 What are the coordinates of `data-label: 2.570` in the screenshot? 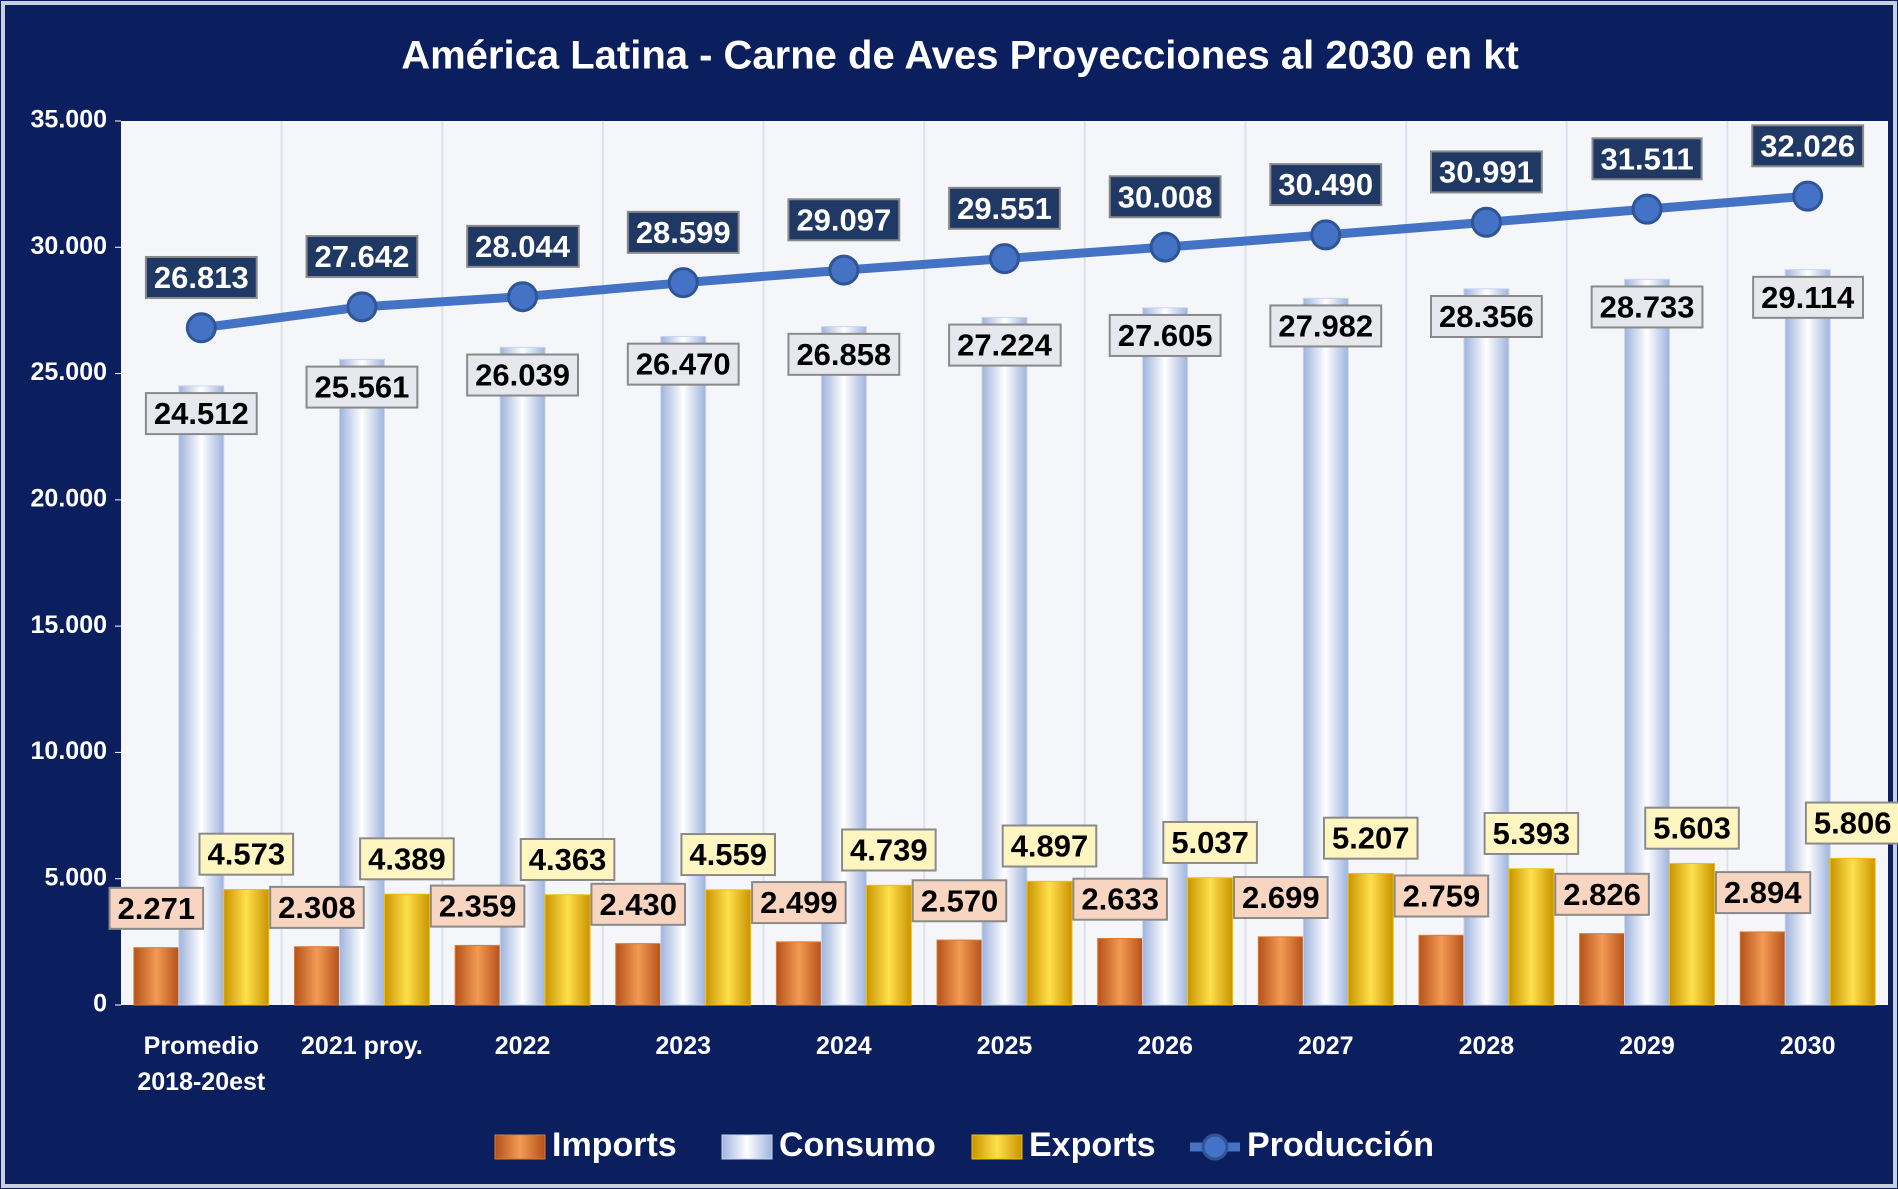 It's located at (960, 900).